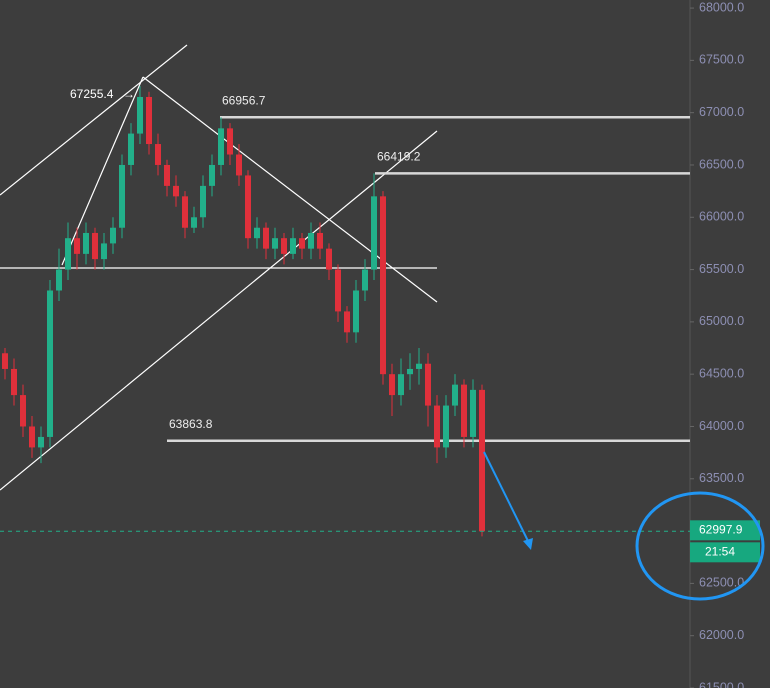 The image size is (770, 688). Describe the element at coordinates (721, 635) in the screenshot. I see `y-tick-label: 62000.0` at that location.